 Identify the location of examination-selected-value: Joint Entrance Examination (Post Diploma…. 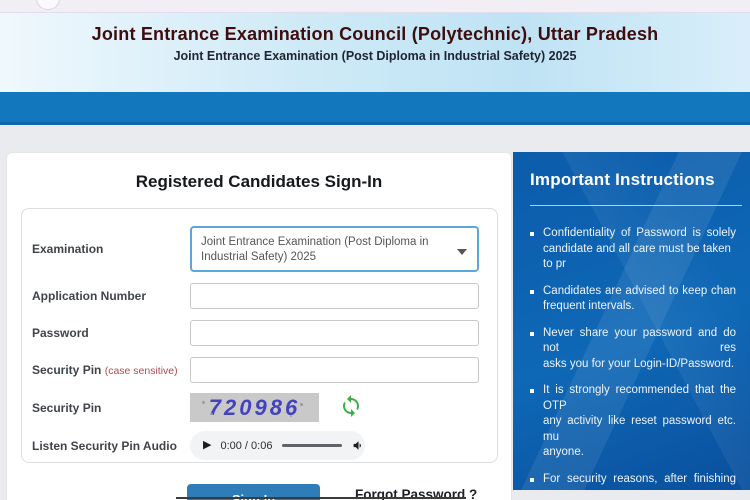
(315, 249).